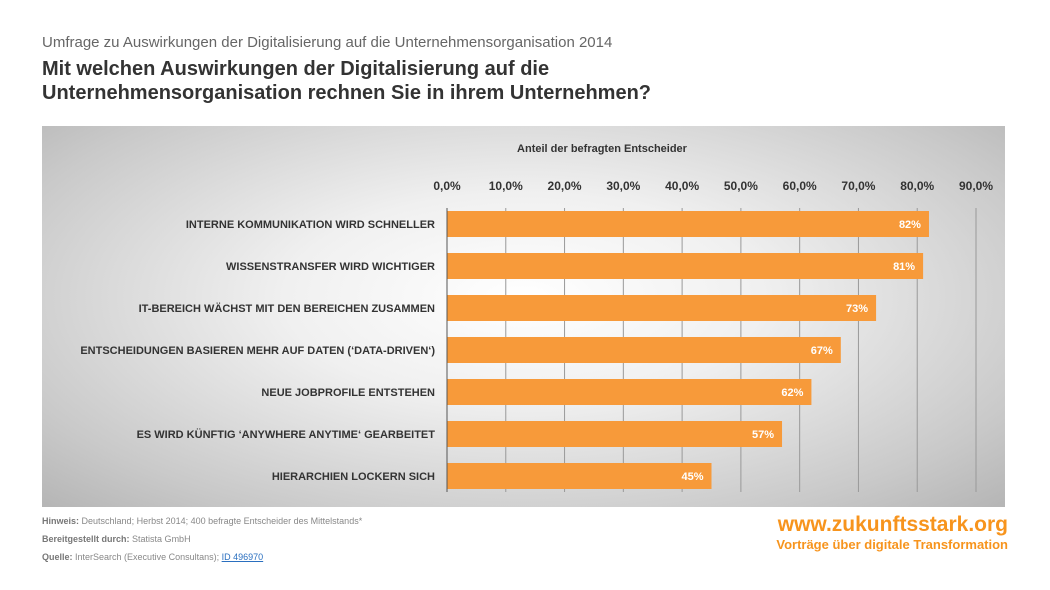 The height and width of the screenshot is (590, 1050). Describe the element at coordinates (892, 544) in the screenshot. I see `brand-tagline: Vorträge über digitale Transformation` at that location.